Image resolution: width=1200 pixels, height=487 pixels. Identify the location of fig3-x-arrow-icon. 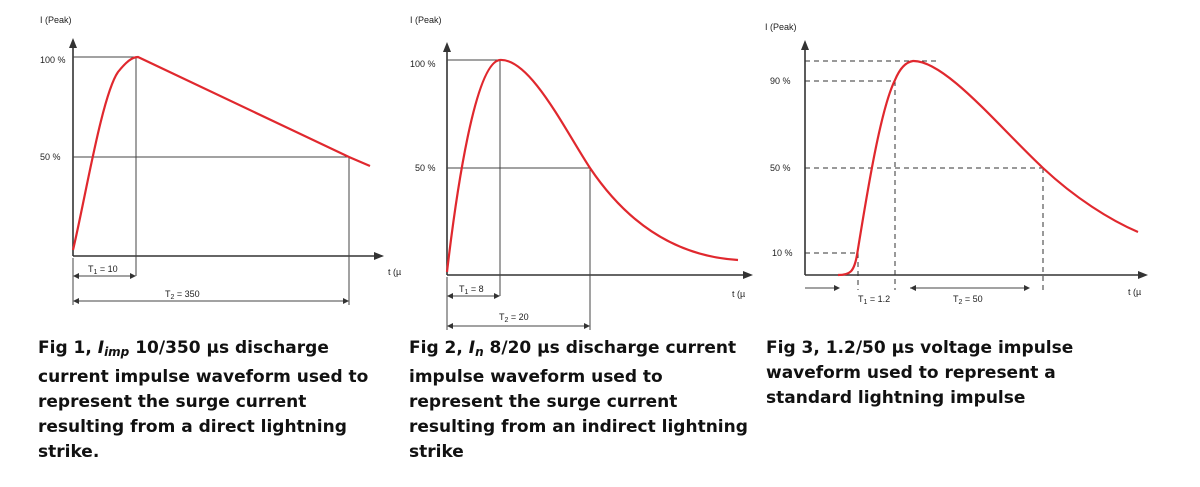
(1143, 275).